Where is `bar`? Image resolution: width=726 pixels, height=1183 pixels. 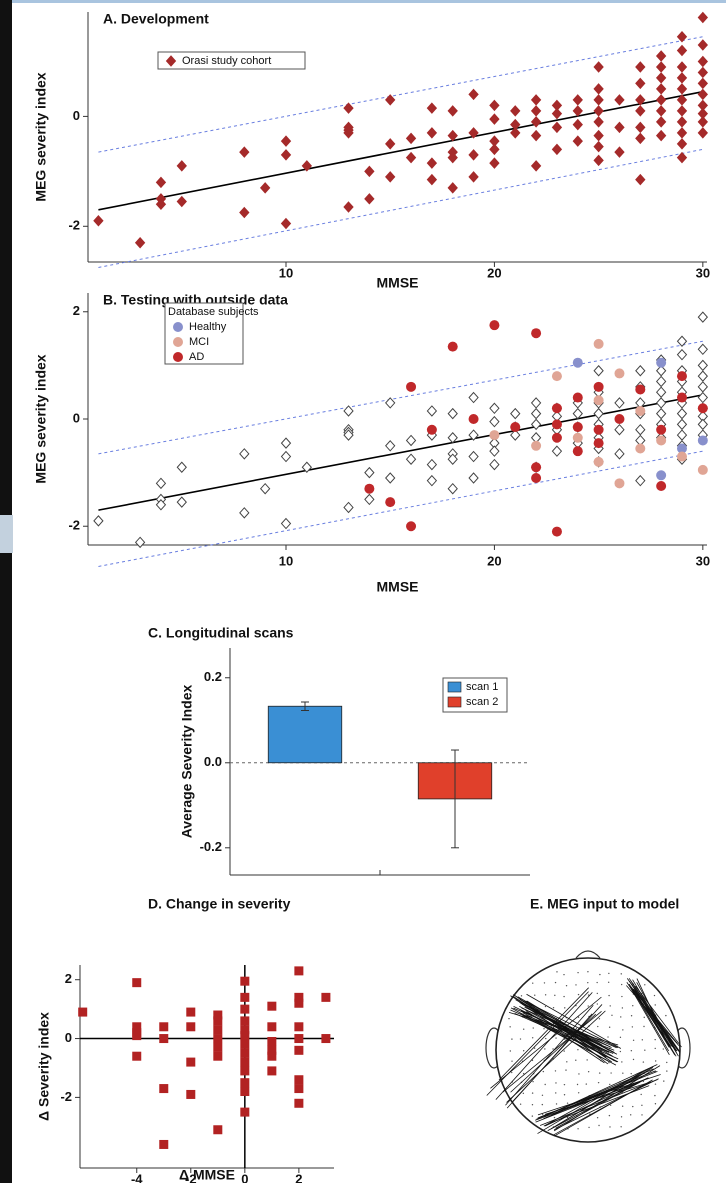
bar is located at coordinates (305, 734).